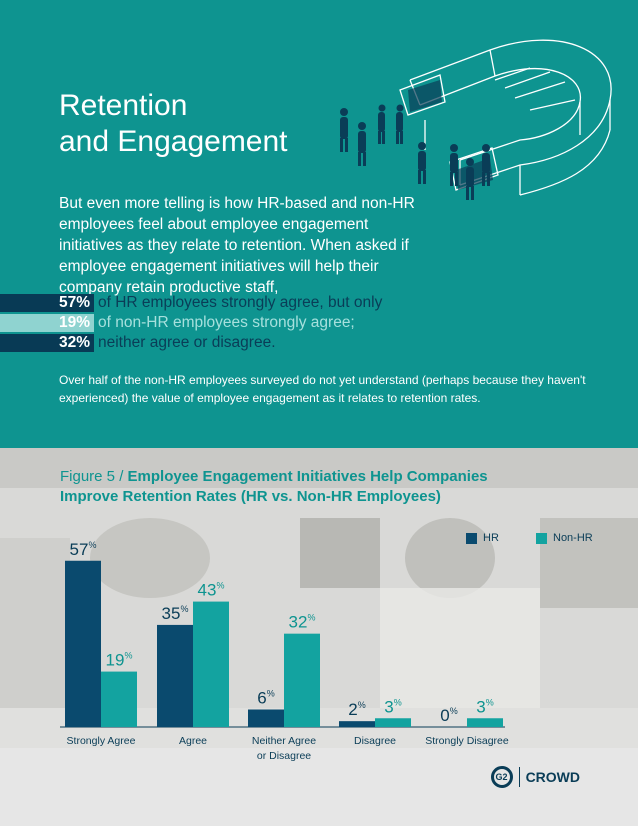 The image size is (638, 826). What do you see at coordinates (193, 741) in the screenshot?
I see `category-label-1: Agree` at bounding box center [193, 741].